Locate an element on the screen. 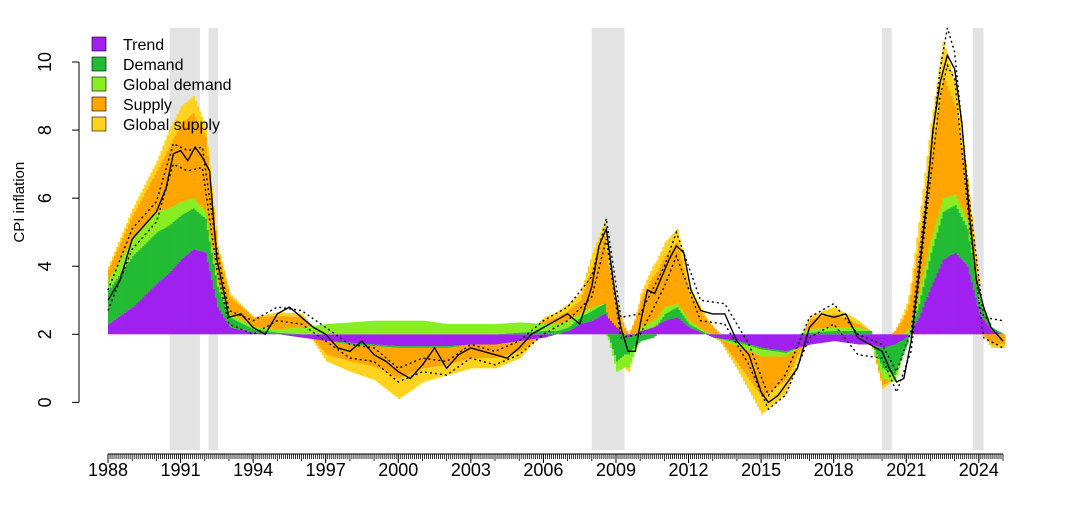 The height and width of the screenshot is (505, 1075). x-tick-label: 2012 is located at coordinates (689, 470).